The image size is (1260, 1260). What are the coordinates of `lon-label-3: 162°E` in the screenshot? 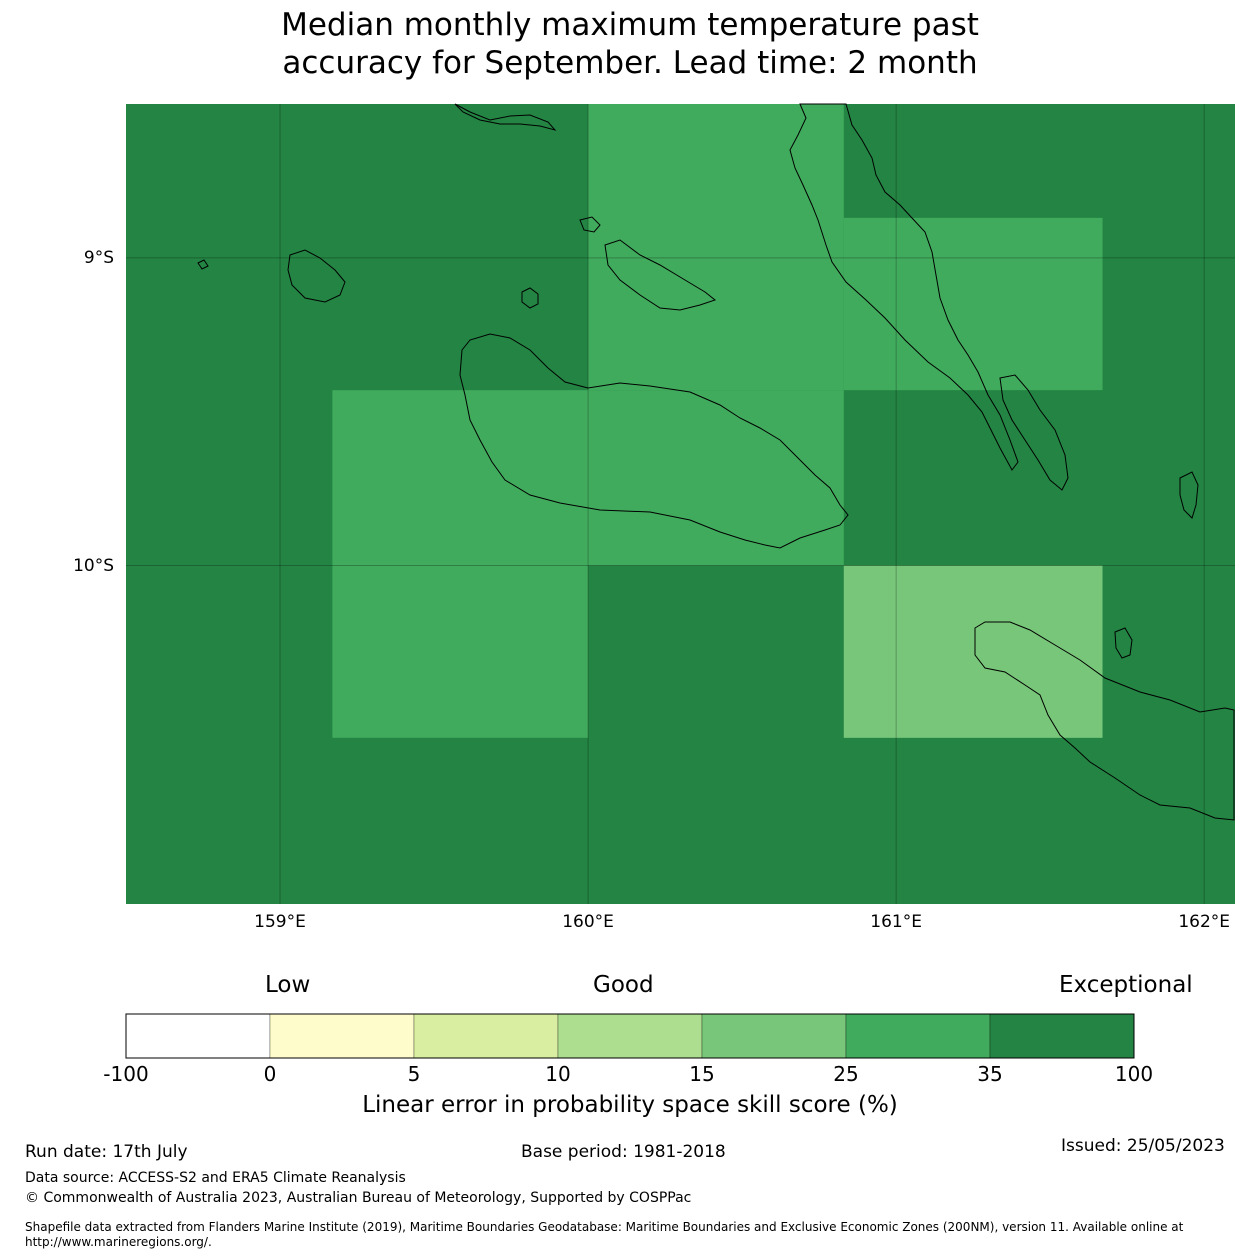 It's located at (1204, 922).